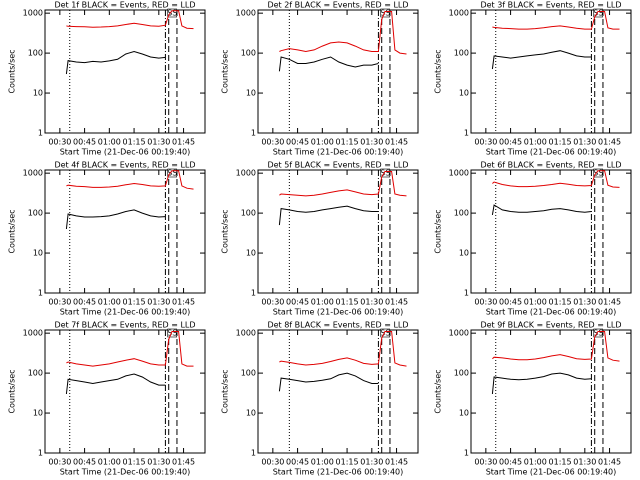  Describe the element at coordinates (550, 325) in the screenshot. I see `panel-title: Det 9f BLACK = Events, RED = LLD` at that location.